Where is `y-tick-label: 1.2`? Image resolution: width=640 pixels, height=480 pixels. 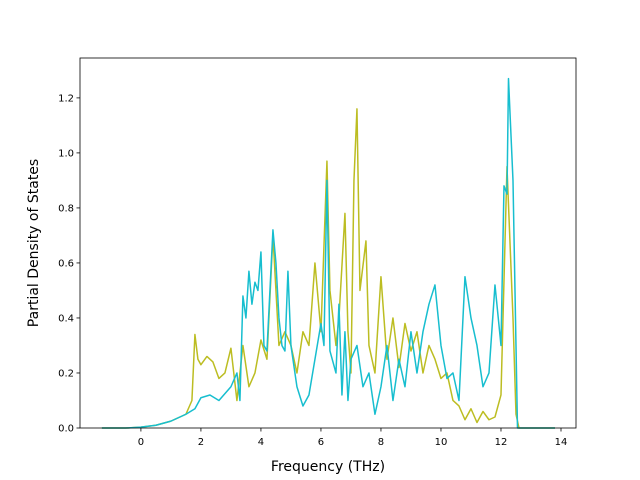 y-tick-label: 1.2 is located at coordinates (66, 98).